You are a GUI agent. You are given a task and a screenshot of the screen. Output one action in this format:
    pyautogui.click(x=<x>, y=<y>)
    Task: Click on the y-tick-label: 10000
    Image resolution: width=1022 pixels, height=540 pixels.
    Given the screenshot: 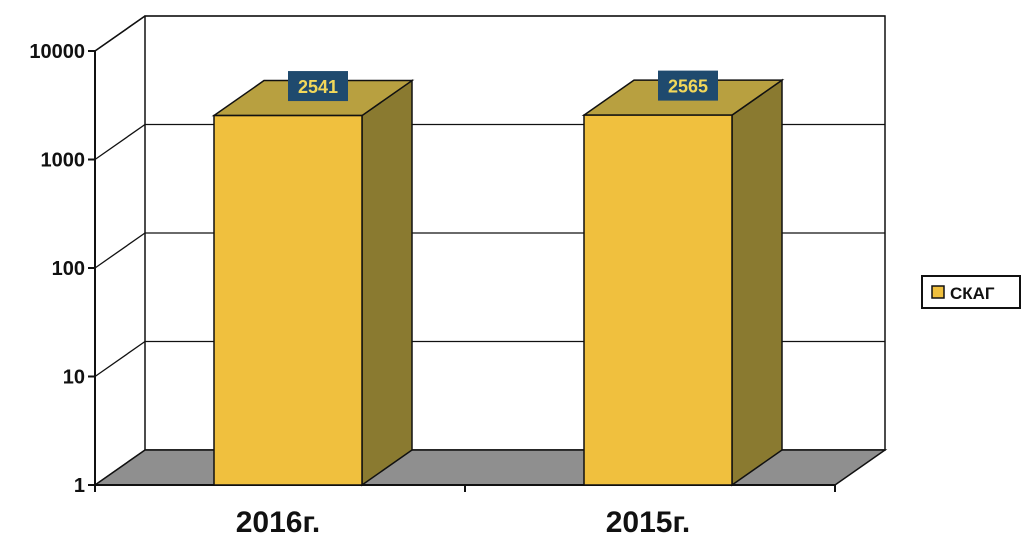 What is the action you would take?
    pyautogui.click(x=57, y=52)
    